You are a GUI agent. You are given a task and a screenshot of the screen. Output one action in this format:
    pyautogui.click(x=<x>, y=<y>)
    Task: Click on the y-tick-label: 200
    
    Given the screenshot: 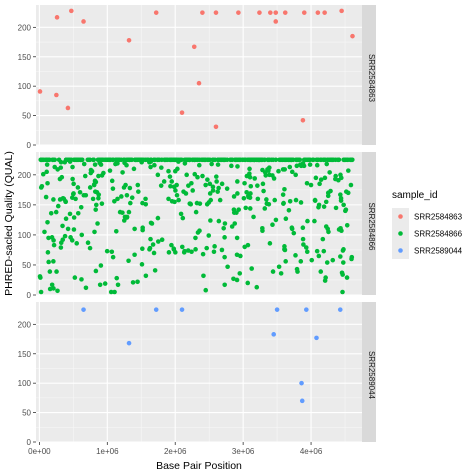 What is the action you would take?
    pyautogui.click(x=25, y=175)
    